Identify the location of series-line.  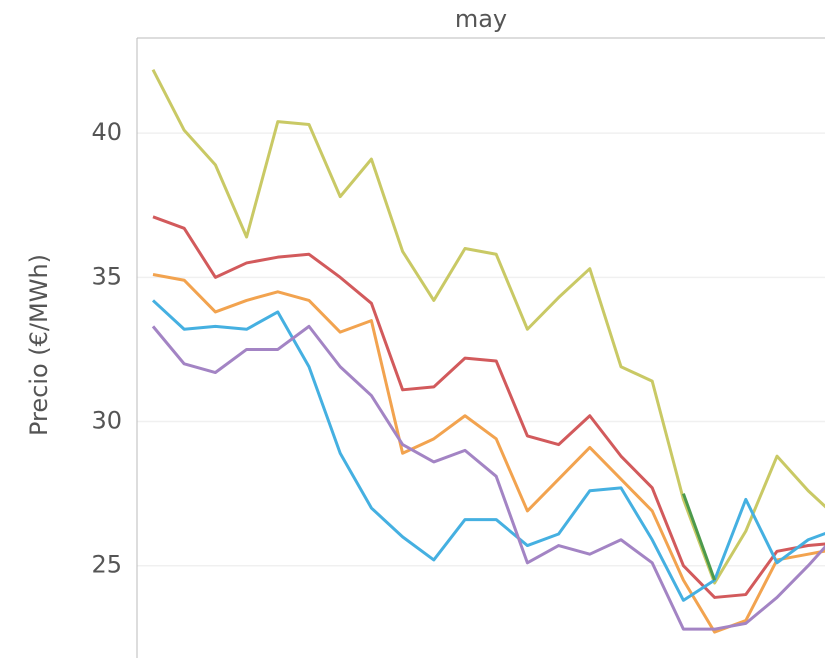
(699, 537).